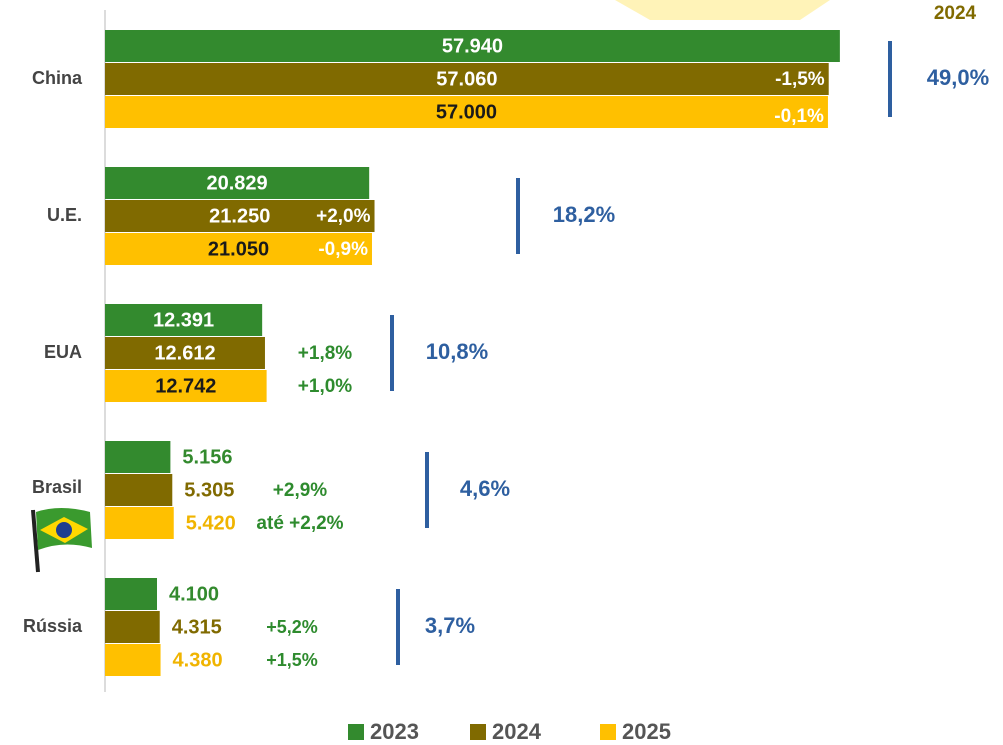 The height and width of the screenshot is (745, 1003). I want to click on value-label: 57.060, so click(466, 79).